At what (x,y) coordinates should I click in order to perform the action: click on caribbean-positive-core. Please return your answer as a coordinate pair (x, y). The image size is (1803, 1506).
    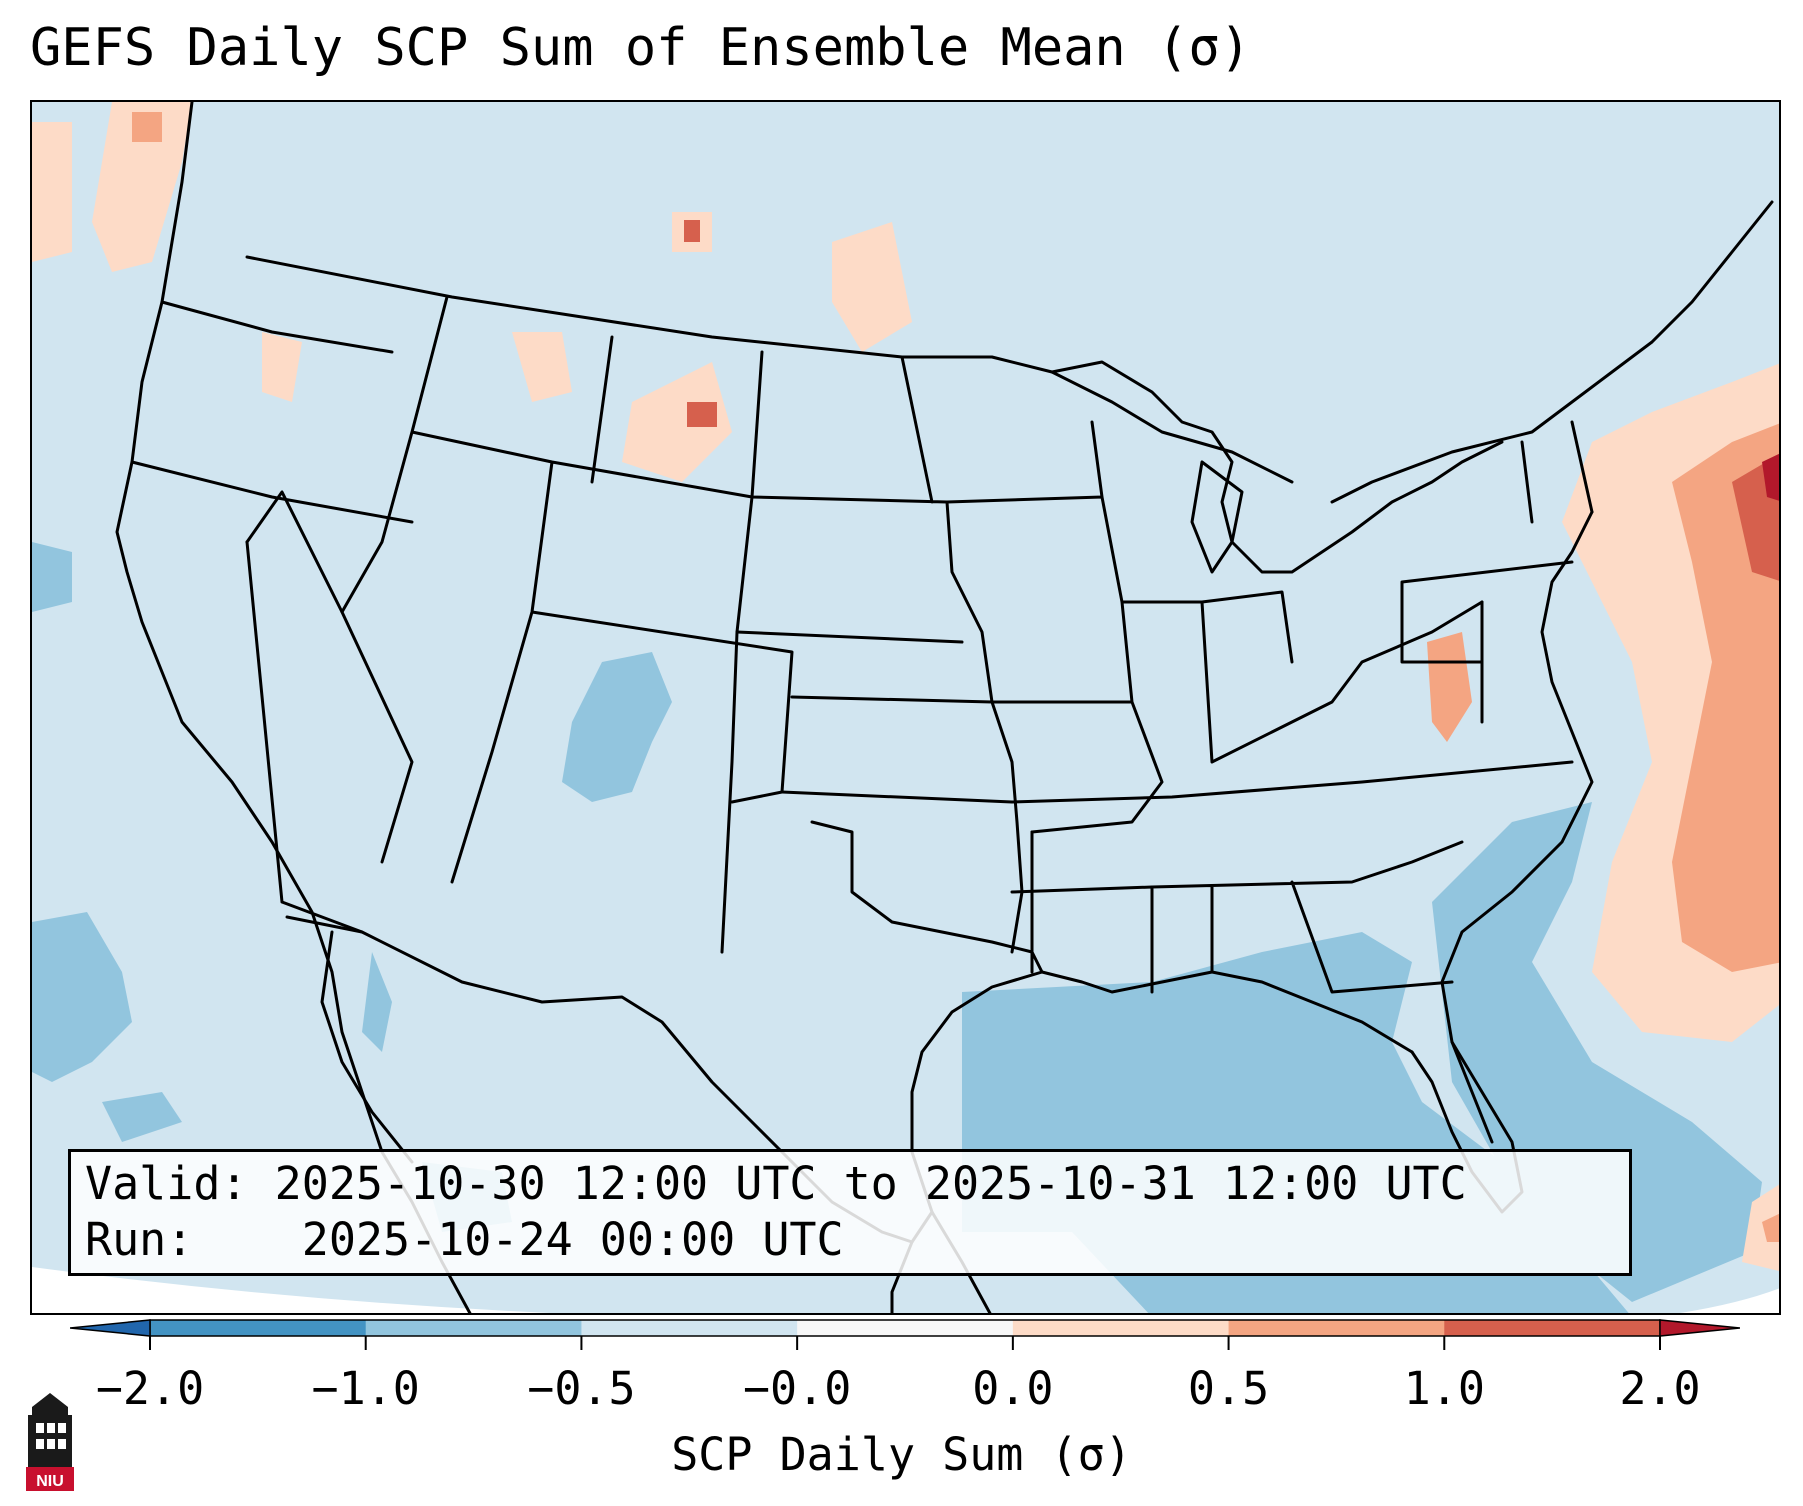
    Looking at the image, I should click on (1770, 1227).